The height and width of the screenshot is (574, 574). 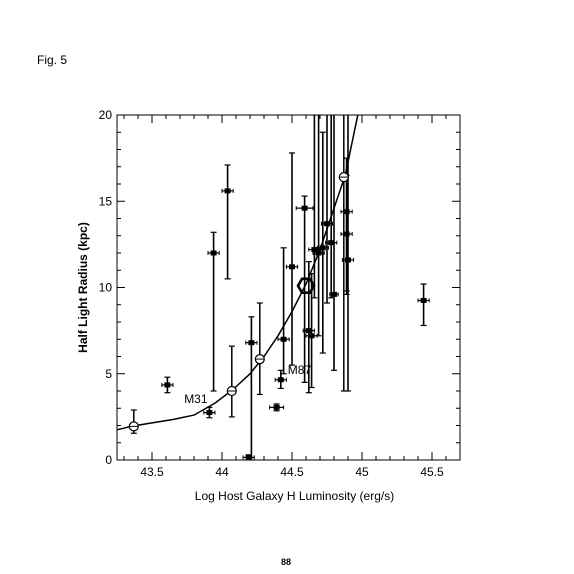 I want to click on y-tick-label: 10, so click(x=106, y=288).